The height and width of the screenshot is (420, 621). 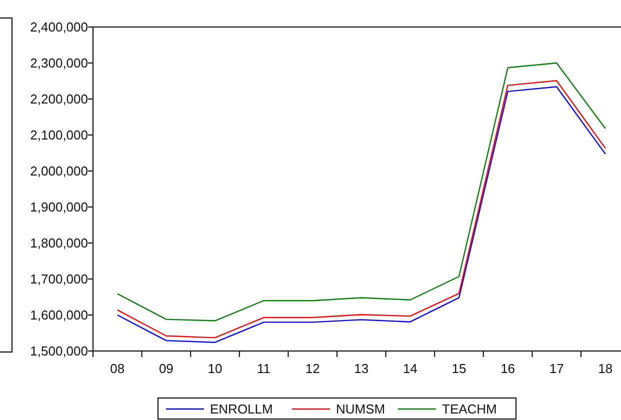 I want to click on y-tick-label: 2,200,000, so click(x=59, y=99).